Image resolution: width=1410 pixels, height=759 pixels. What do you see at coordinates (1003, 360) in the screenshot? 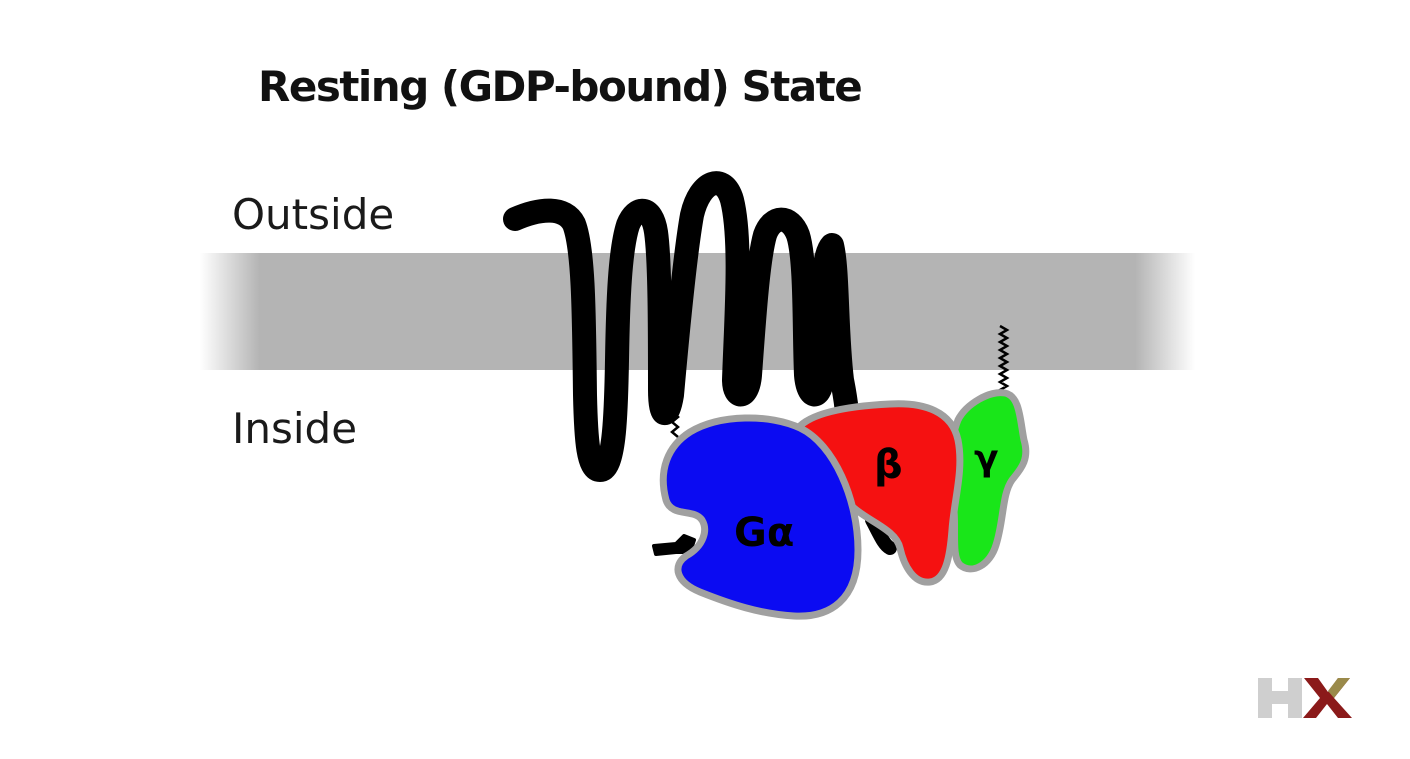
I see `gamma-lipid-anchor` at bounding box center [1003, 360].